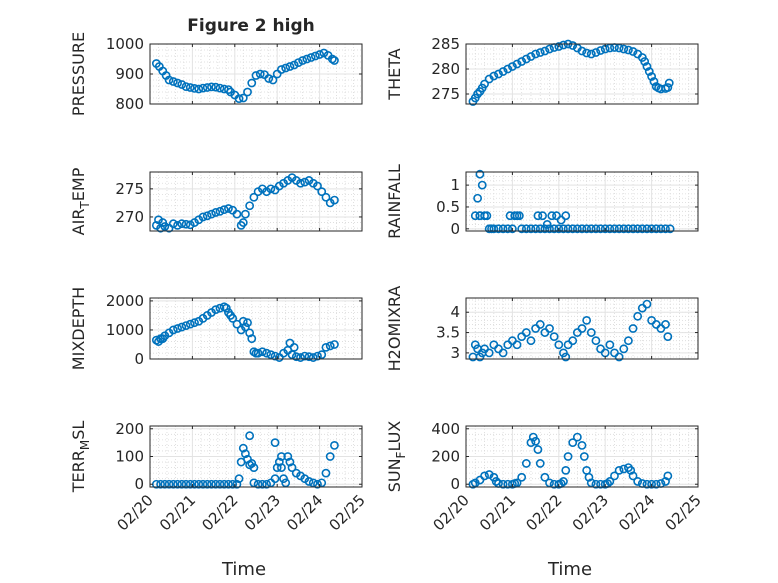 This screenshot has width=778, height=583. What do you see at coordinates (129, 104) in the screenshot?
I see `ytick-label: 800` at bounding box center [129, 104].